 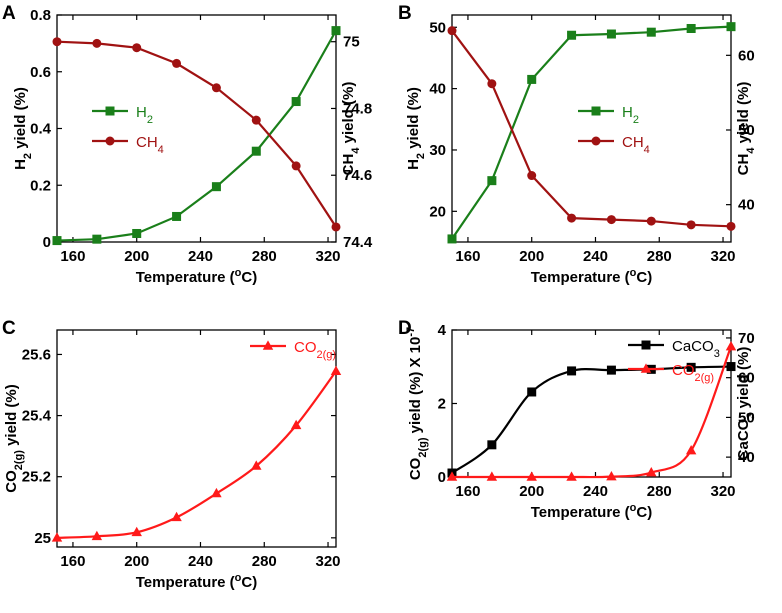 I want to click on panel-letter: D, so click(x=405, y=328).